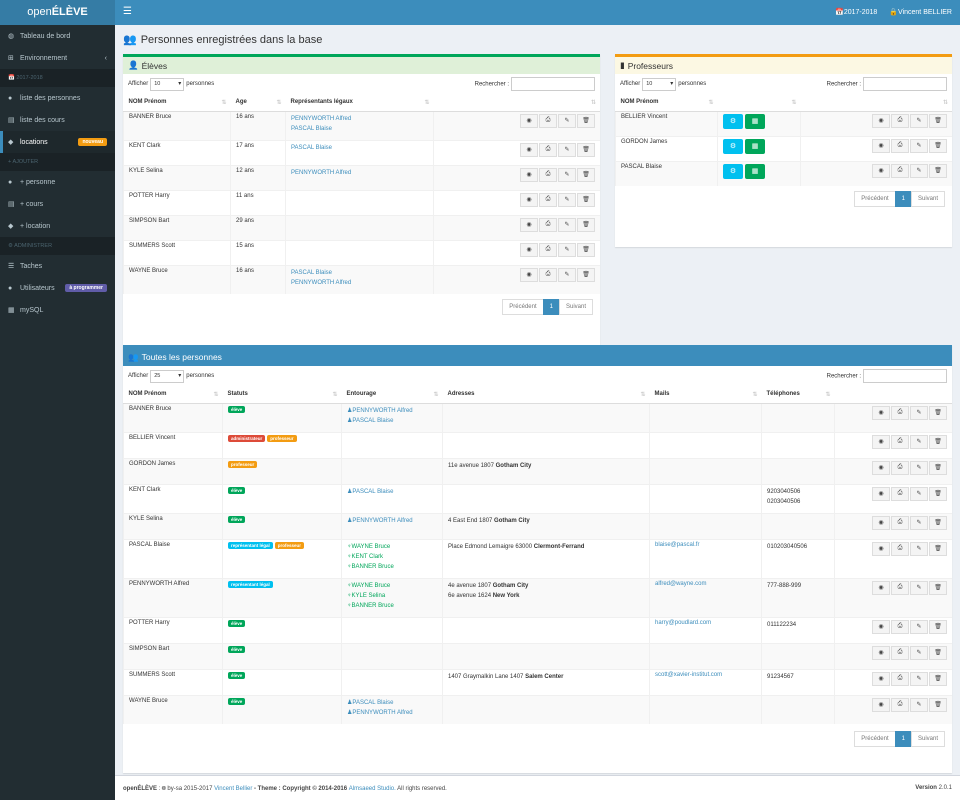  I want to click on toutes-search-input, so click(905, 376).